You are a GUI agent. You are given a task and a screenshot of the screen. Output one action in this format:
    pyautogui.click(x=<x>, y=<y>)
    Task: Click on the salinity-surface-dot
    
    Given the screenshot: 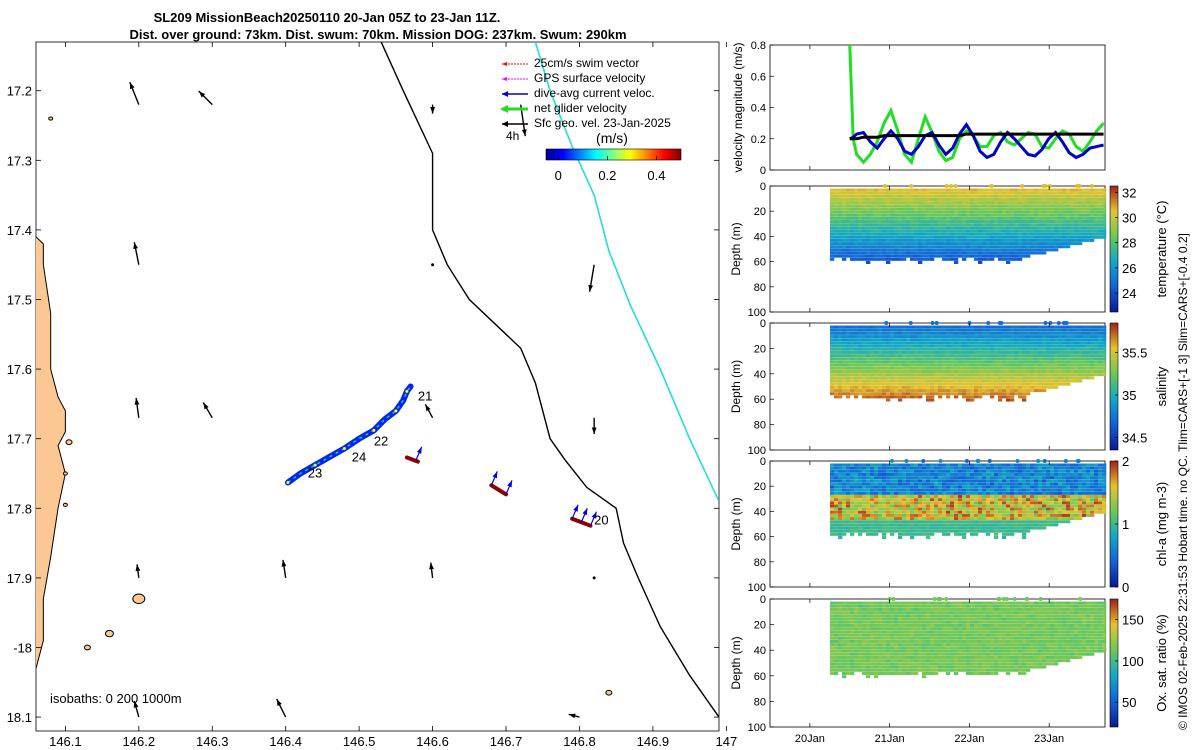 What is the action you would take?
    pyautogui.click(x=999, y=323)
    